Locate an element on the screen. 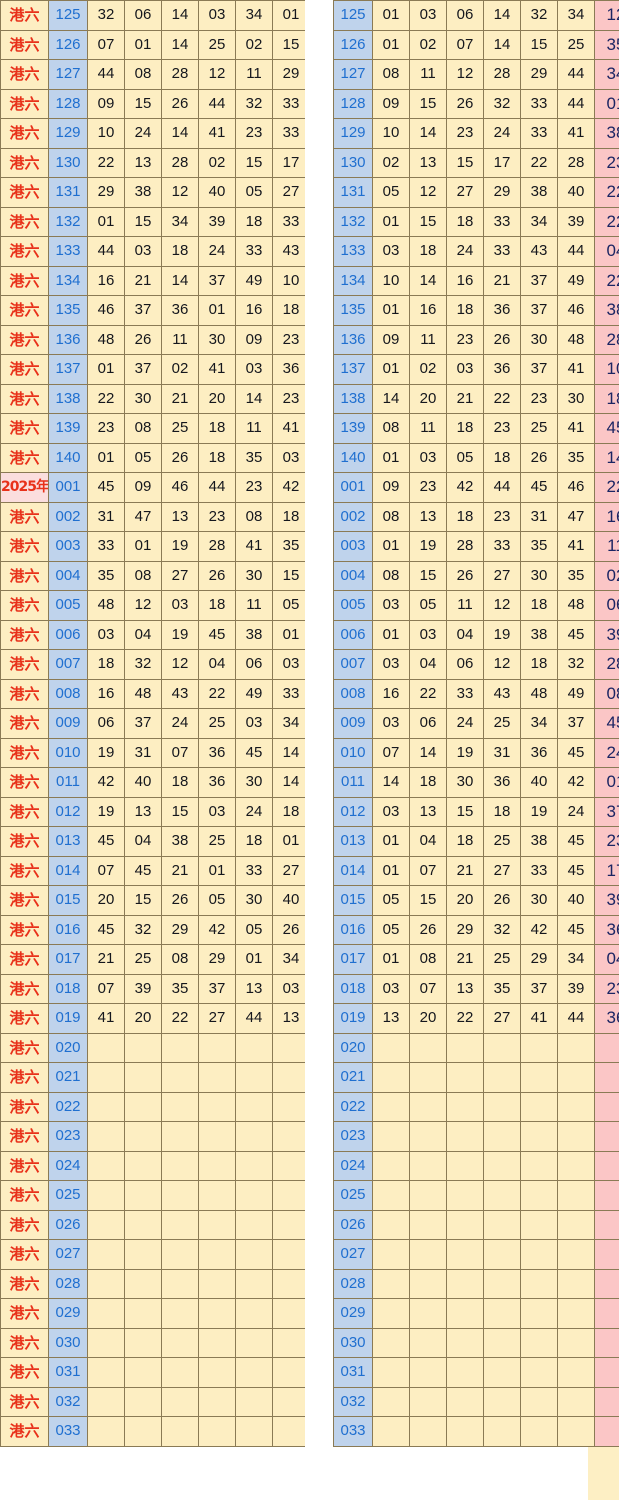 The image size is (619, 1500). draw-number-cell: 45 is located at coordinates (576, 841).